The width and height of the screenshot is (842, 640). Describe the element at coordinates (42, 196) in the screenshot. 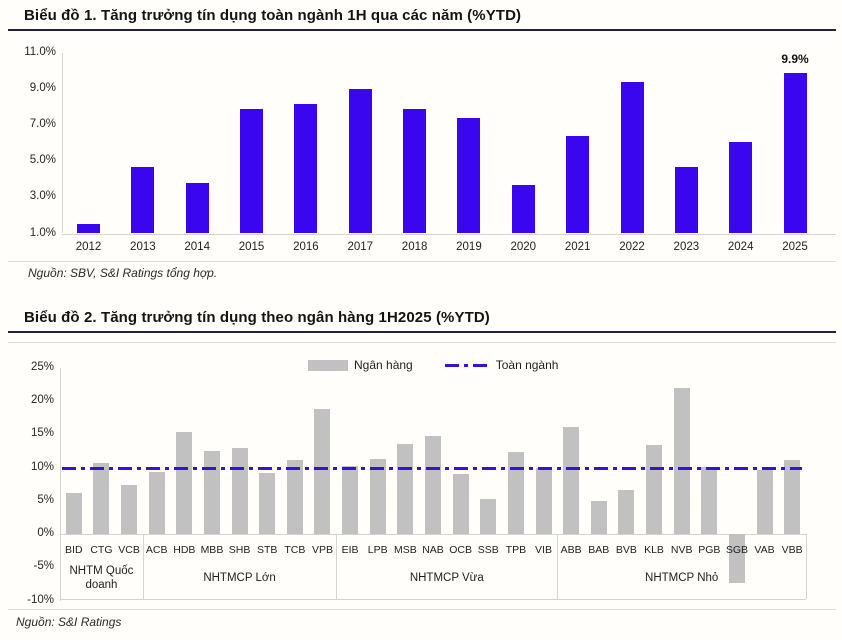

I see `chart1-y-tick-3.0%: 3.0%` at that location.